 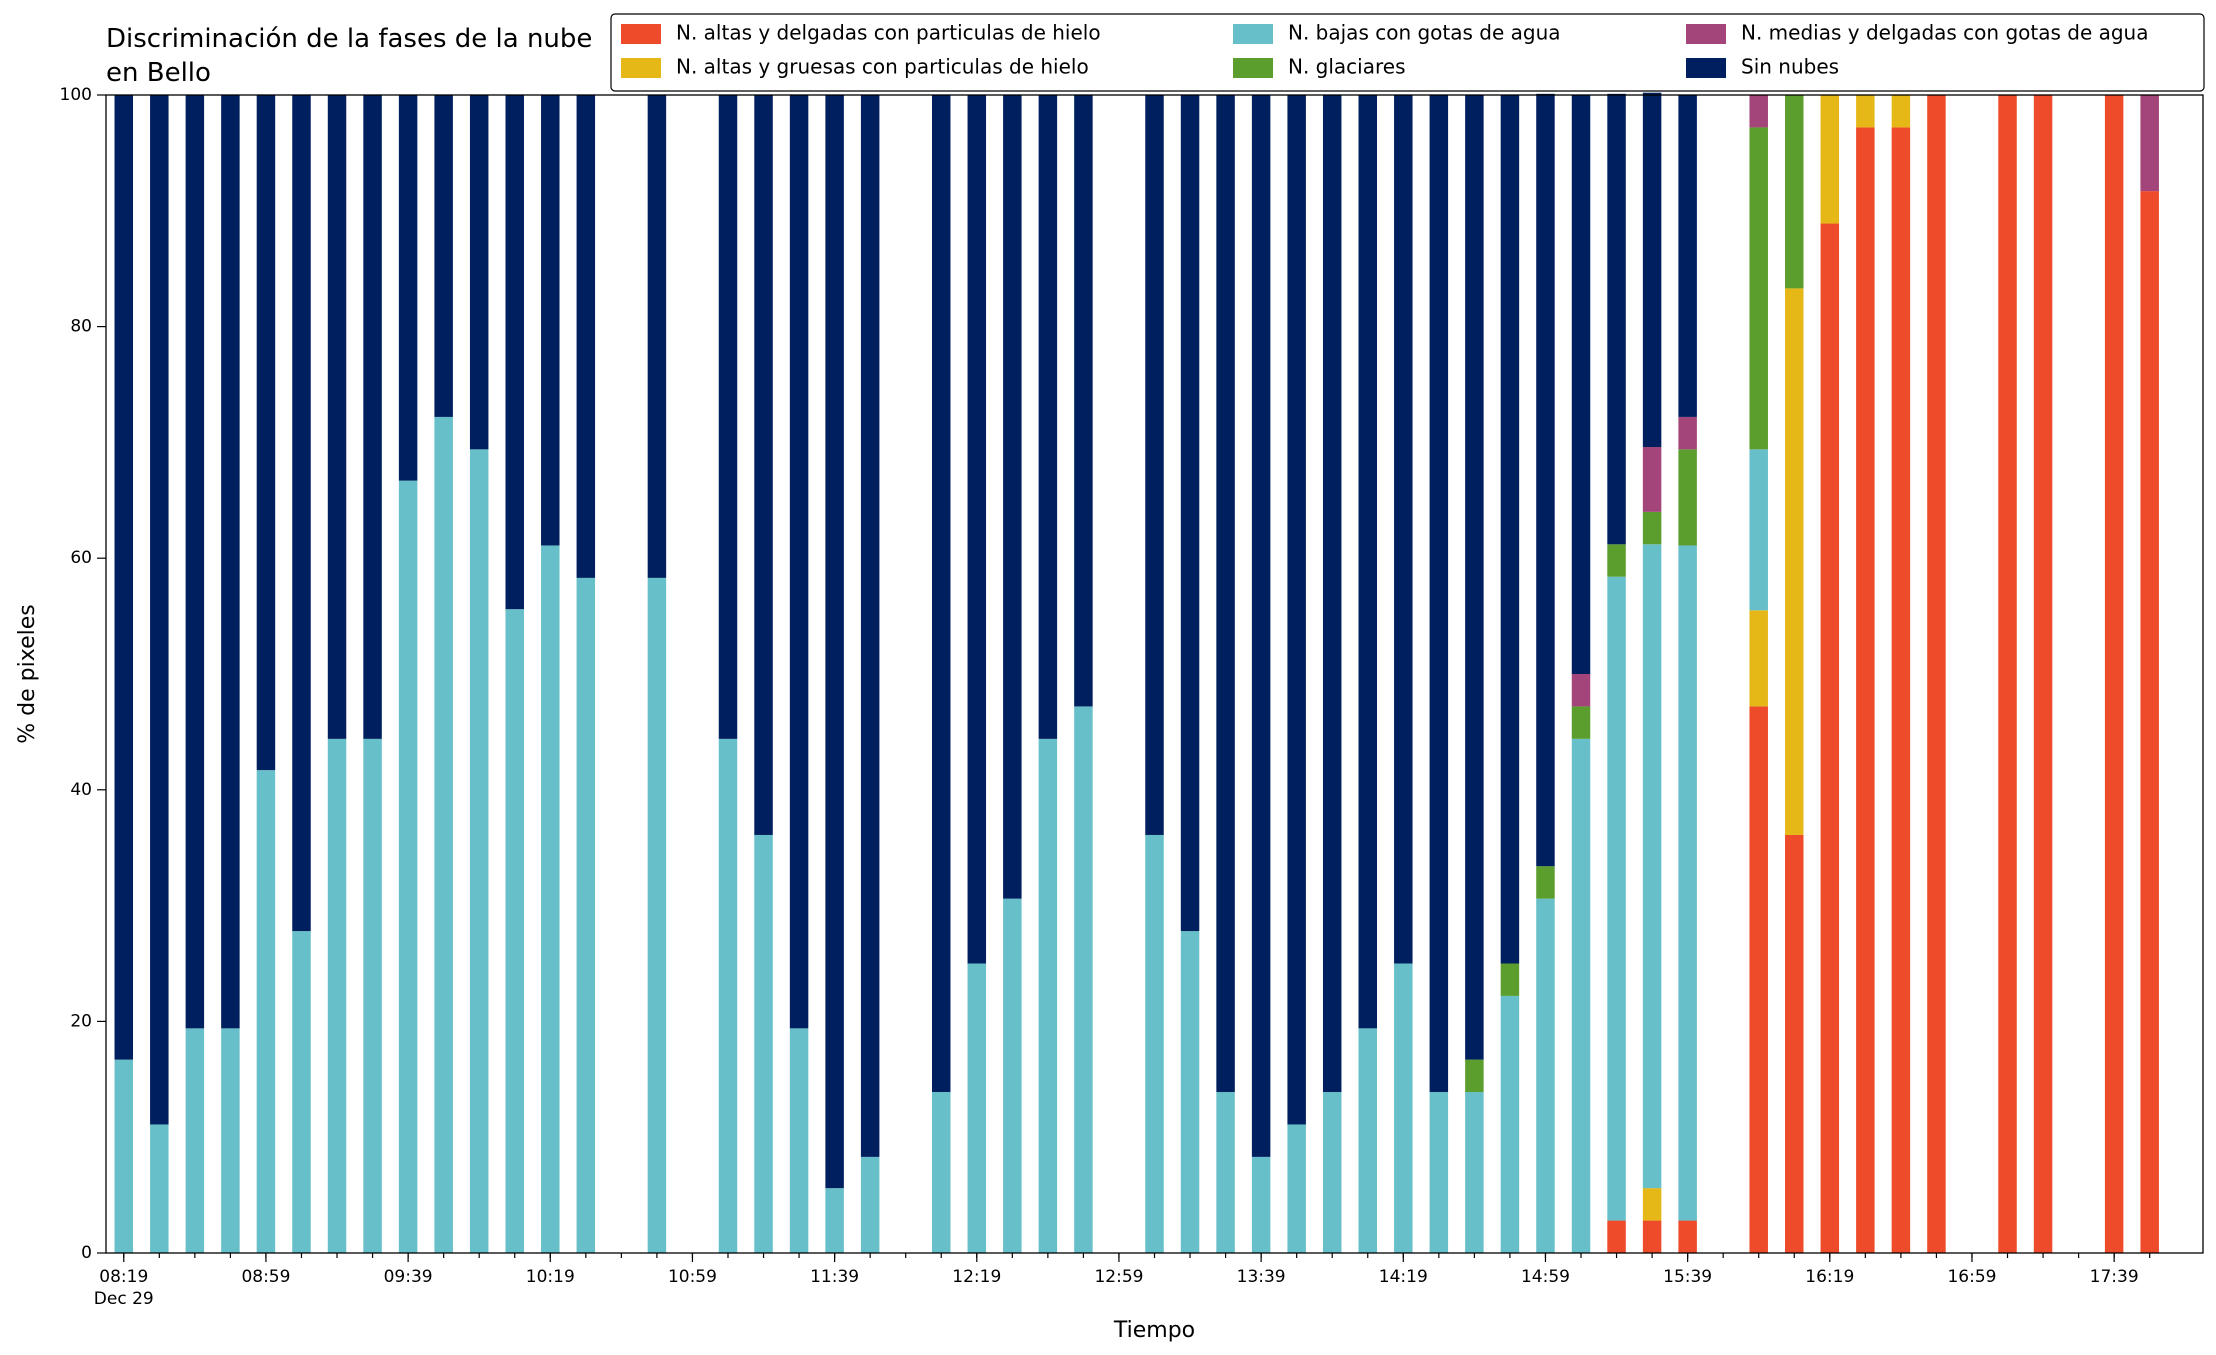 What do you see at coordinates (27, 673) in the screenshot?
I see `y-axis-label: % de pixeles` at bounding box center [27, 673].